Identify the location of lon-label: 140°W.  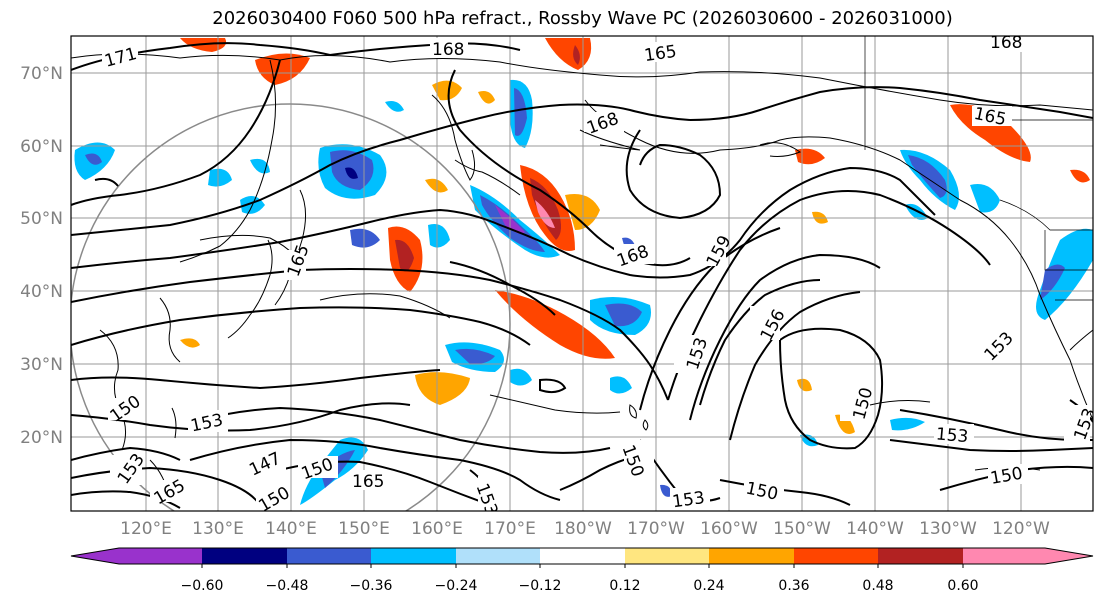
(875, 529).